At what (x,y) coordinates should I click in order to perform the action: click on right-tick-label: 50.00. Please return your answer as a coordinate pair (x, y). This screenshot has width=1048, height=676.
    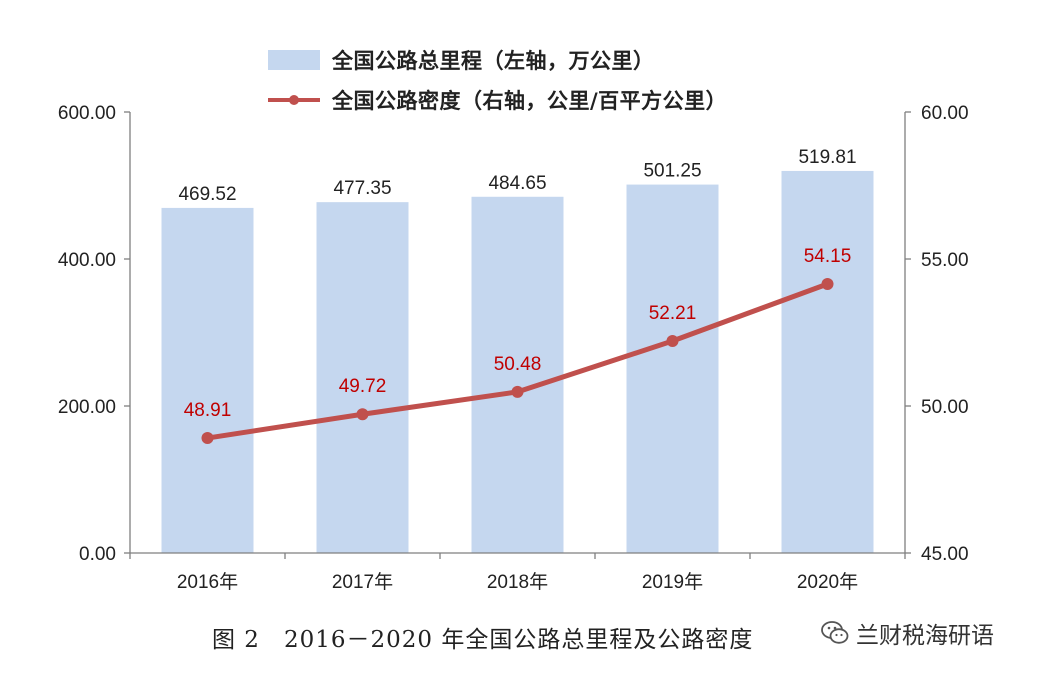
    Looking at the image, I should click on (945, 407).